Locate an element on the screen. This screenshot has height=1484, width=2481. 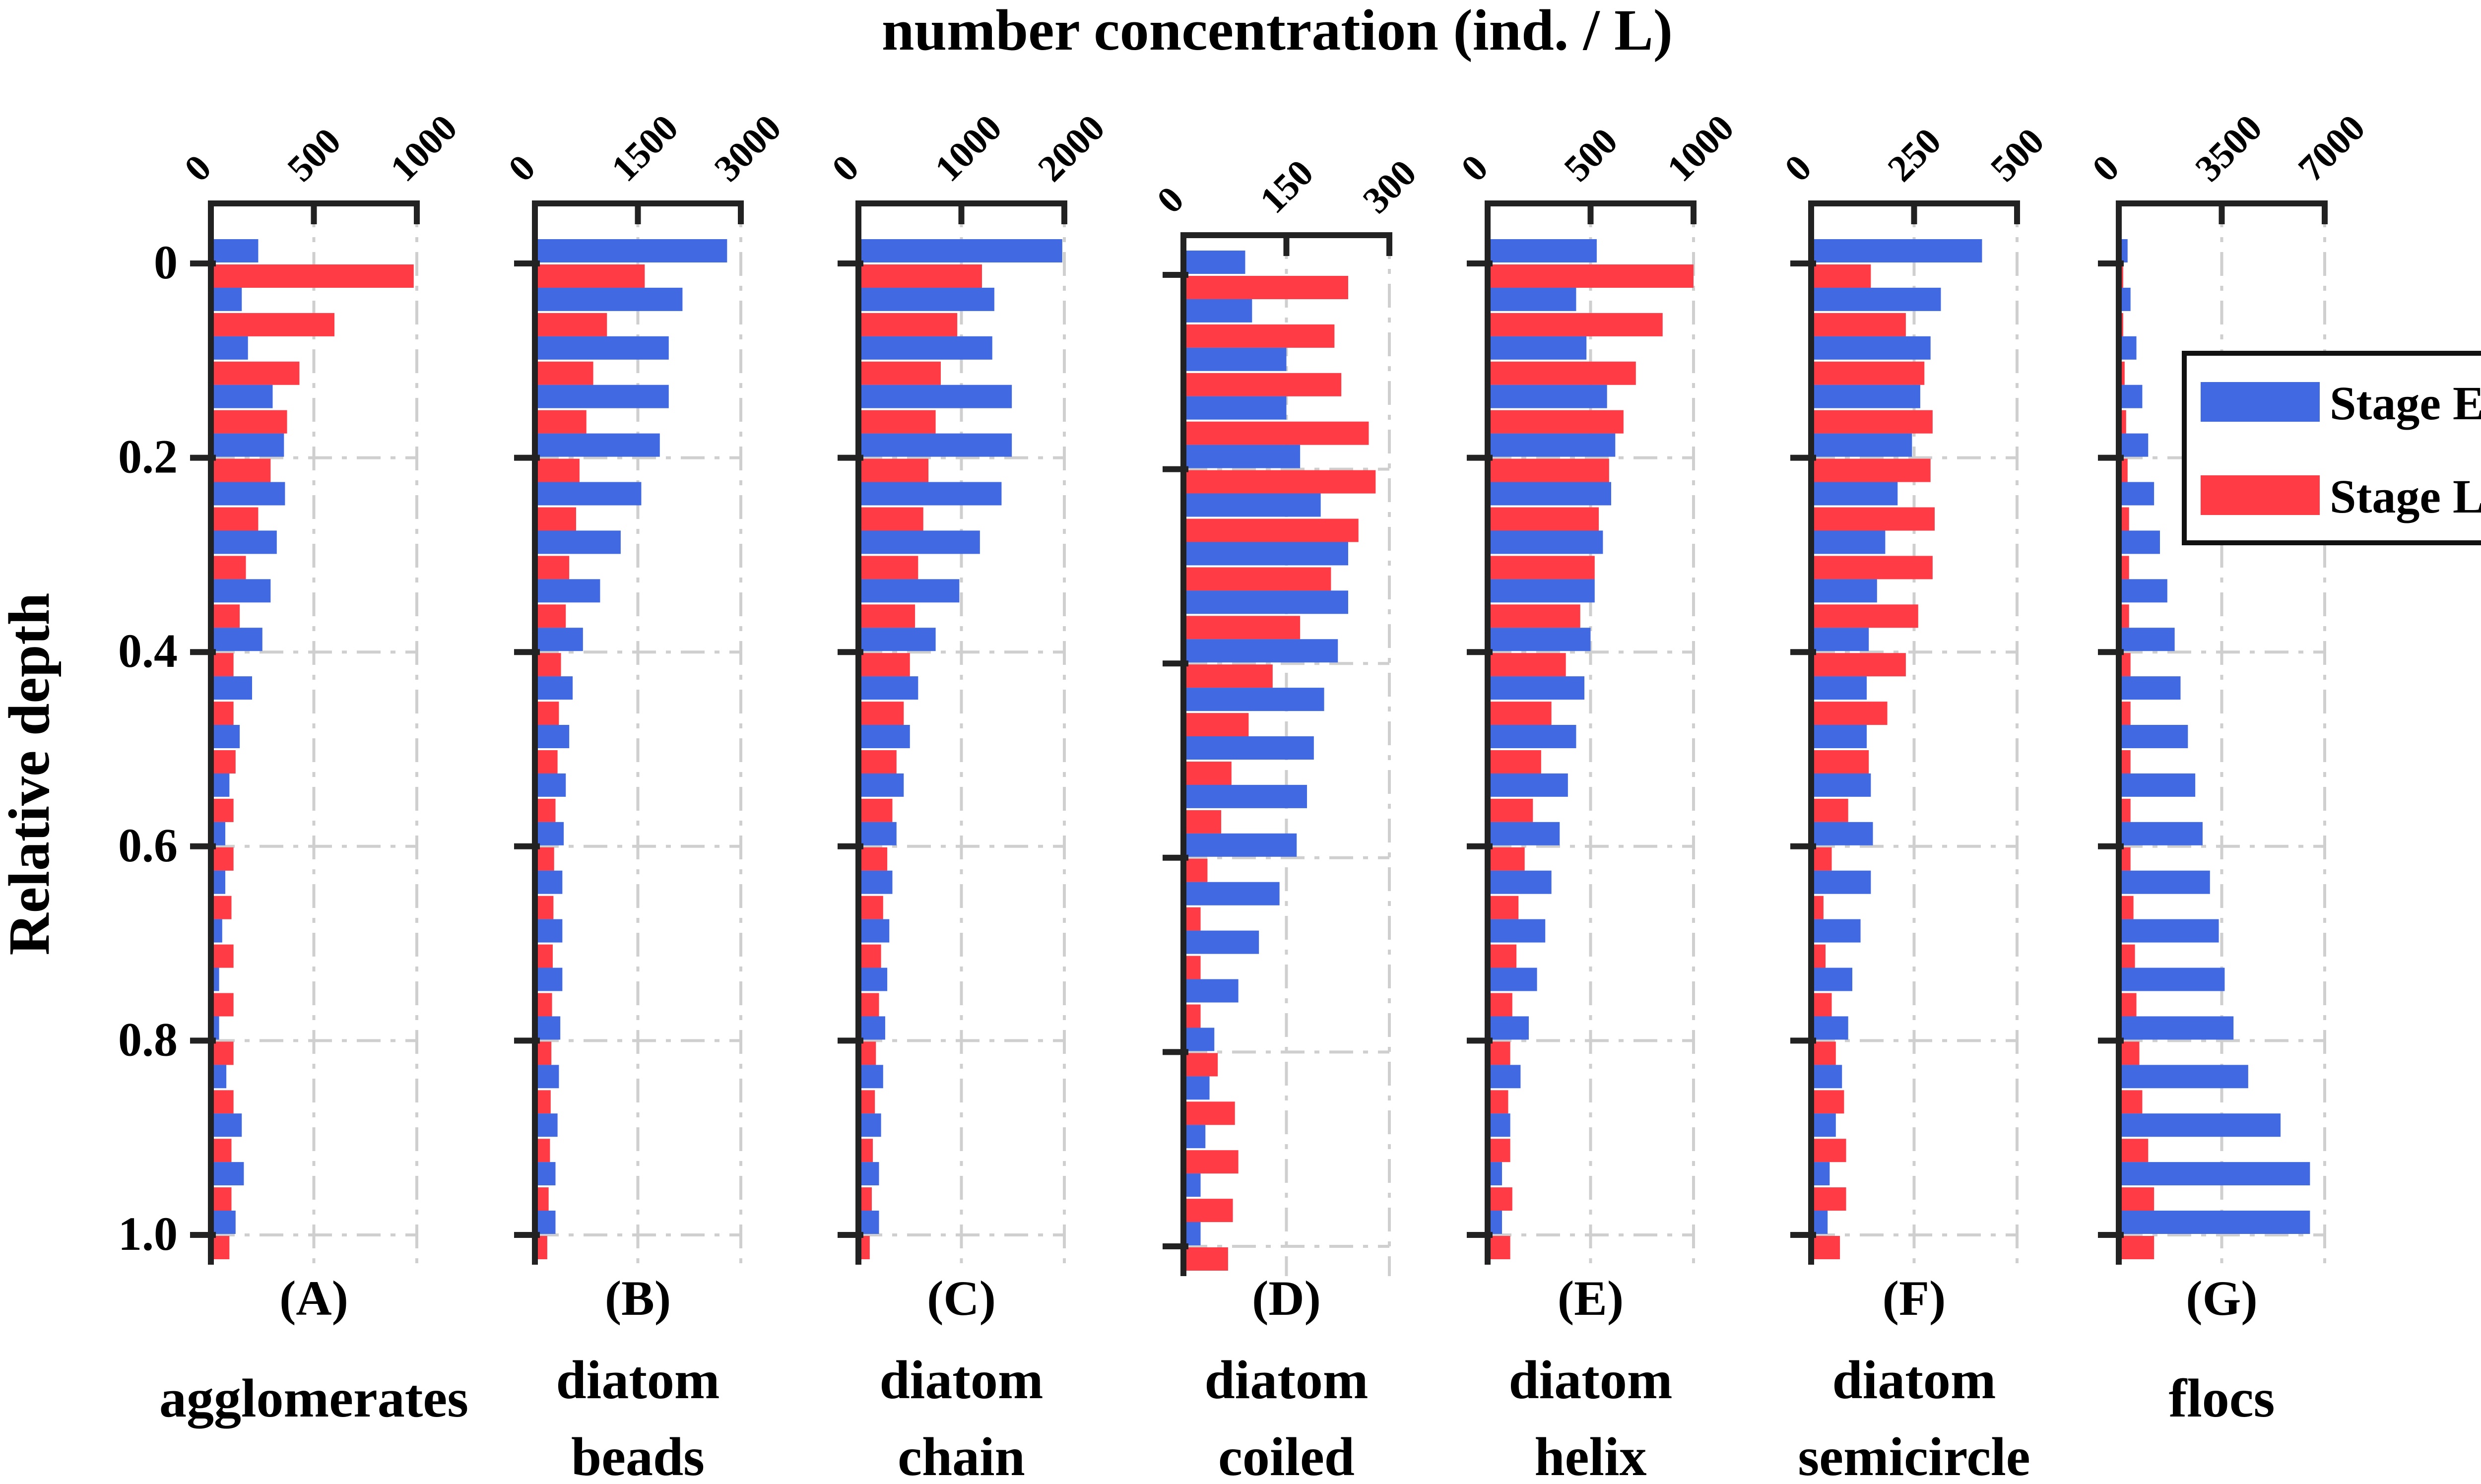
panel-name: helix is located at coordinates (1590, 1455).